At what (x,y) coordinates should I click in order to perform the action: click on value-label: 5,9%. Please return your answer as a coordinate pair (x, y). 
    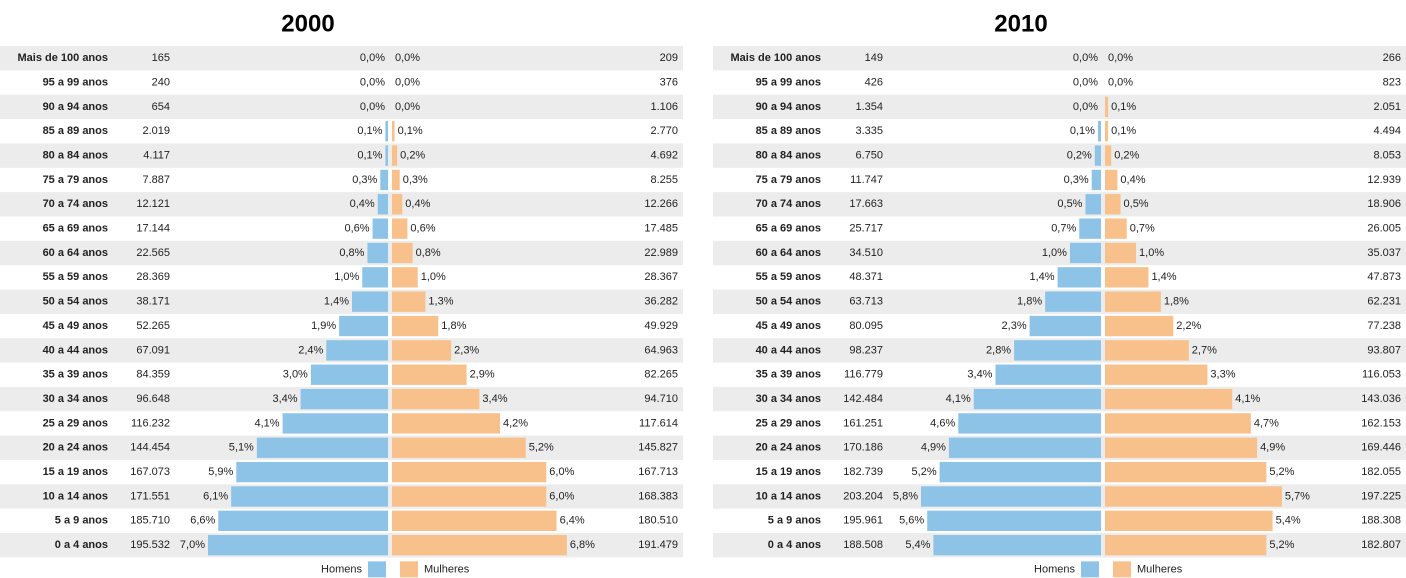
    Looking at the image, I should click on (220, 472).